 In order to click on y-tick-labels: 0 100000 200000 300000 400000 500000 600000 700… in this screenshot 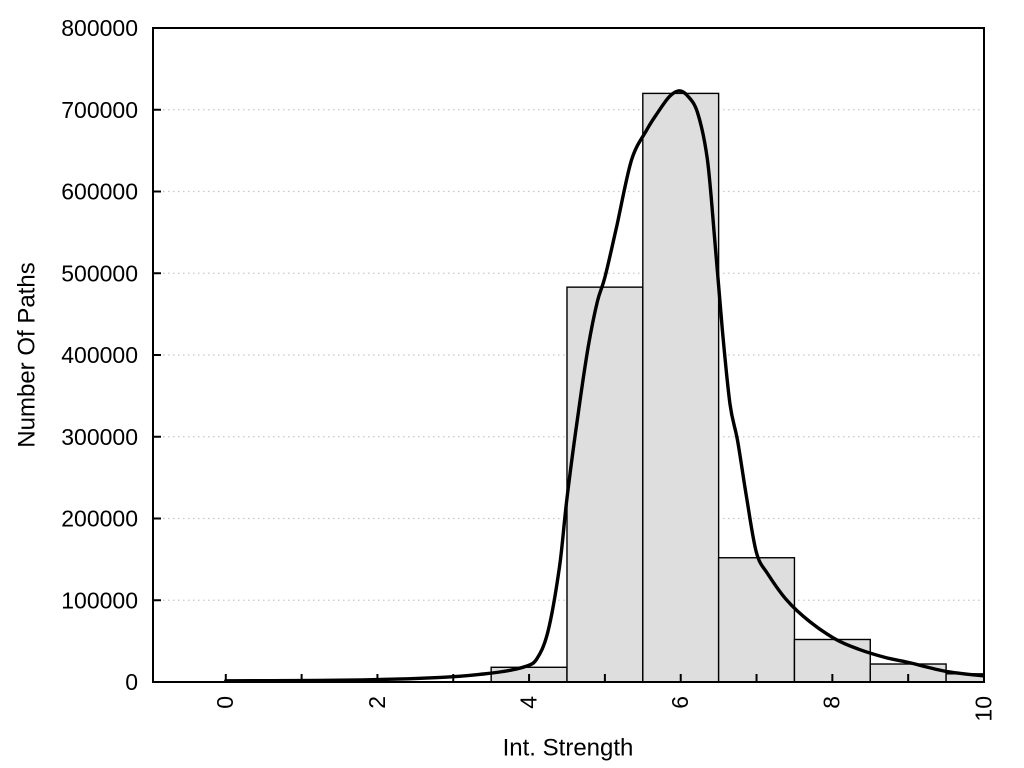, I will do `click(99, 355)`.